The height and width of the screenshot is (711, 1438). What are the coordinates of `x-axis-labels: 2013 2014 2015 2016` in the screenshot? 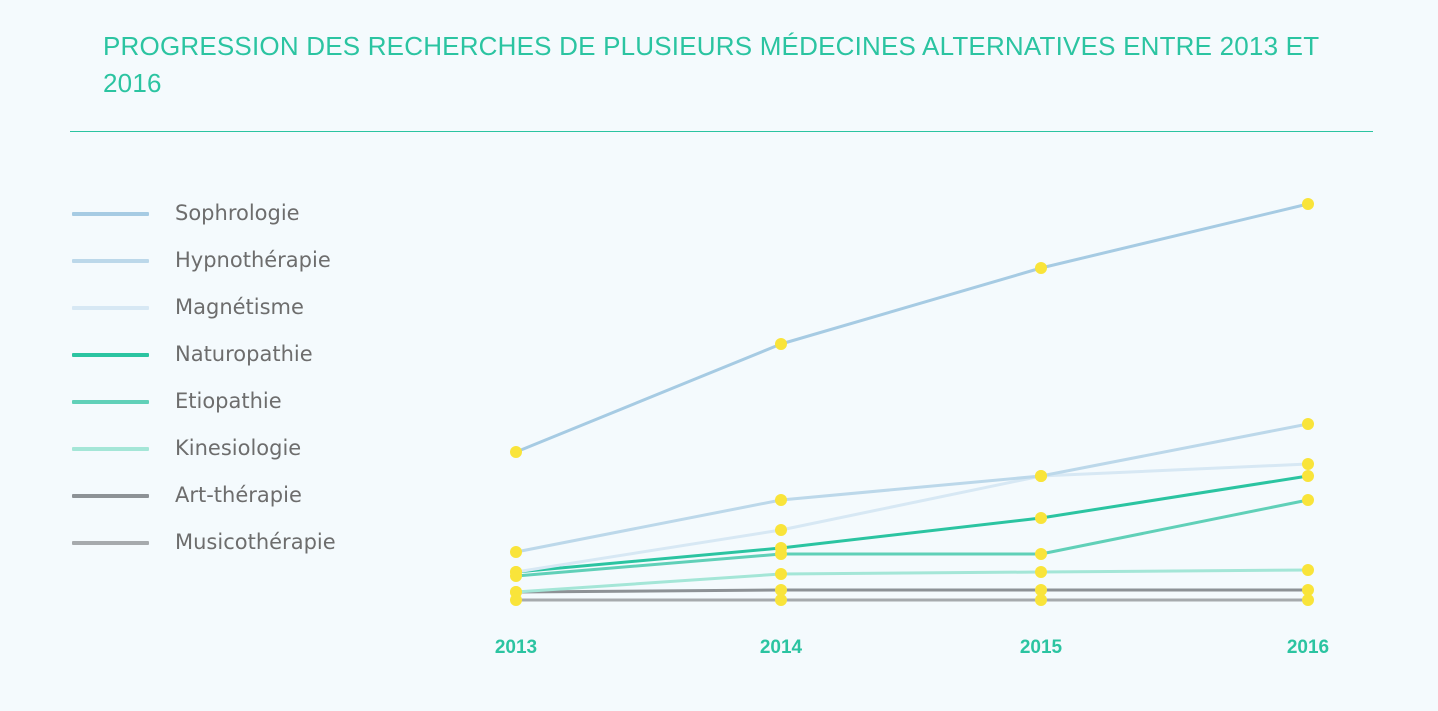 It's located at (912, 647).